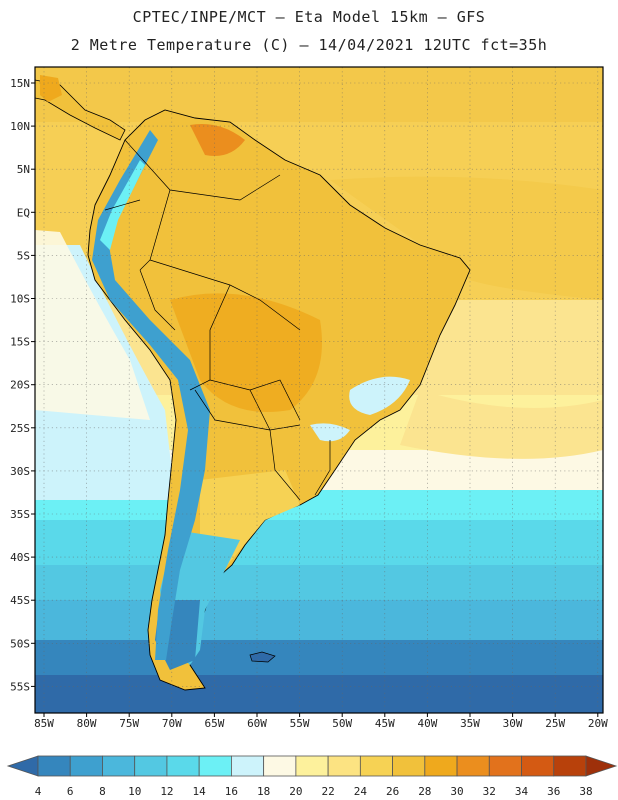 Image resolution: width=618 pixels, height=800 pixels. Describe the element at coordinates (513, 723) in the screenshot. I see `longitude-label: 30W` at that location.